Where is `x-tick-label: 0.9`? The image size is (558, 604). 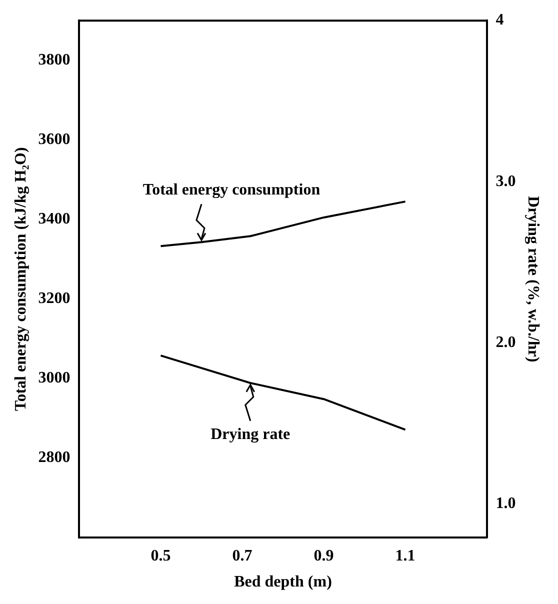
x-tick-label: 0.9 is located at coordinates (324, 555).